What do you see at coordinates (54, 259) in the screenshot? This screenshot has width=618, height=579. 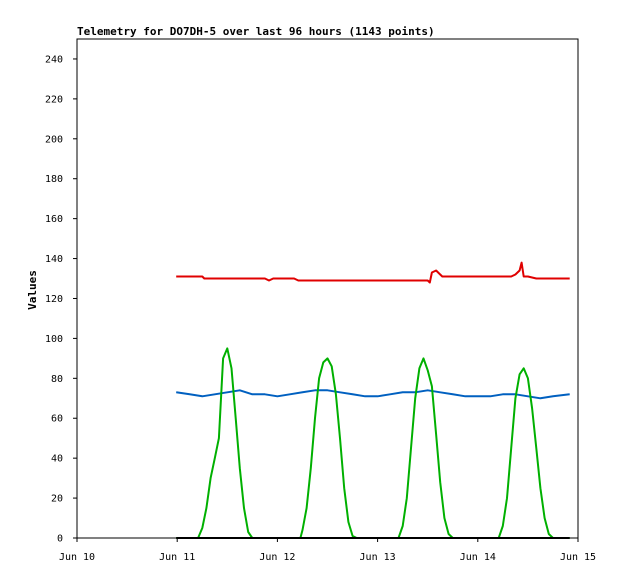 I see `y-tick-label: 140` at bounding box center [54, 259].